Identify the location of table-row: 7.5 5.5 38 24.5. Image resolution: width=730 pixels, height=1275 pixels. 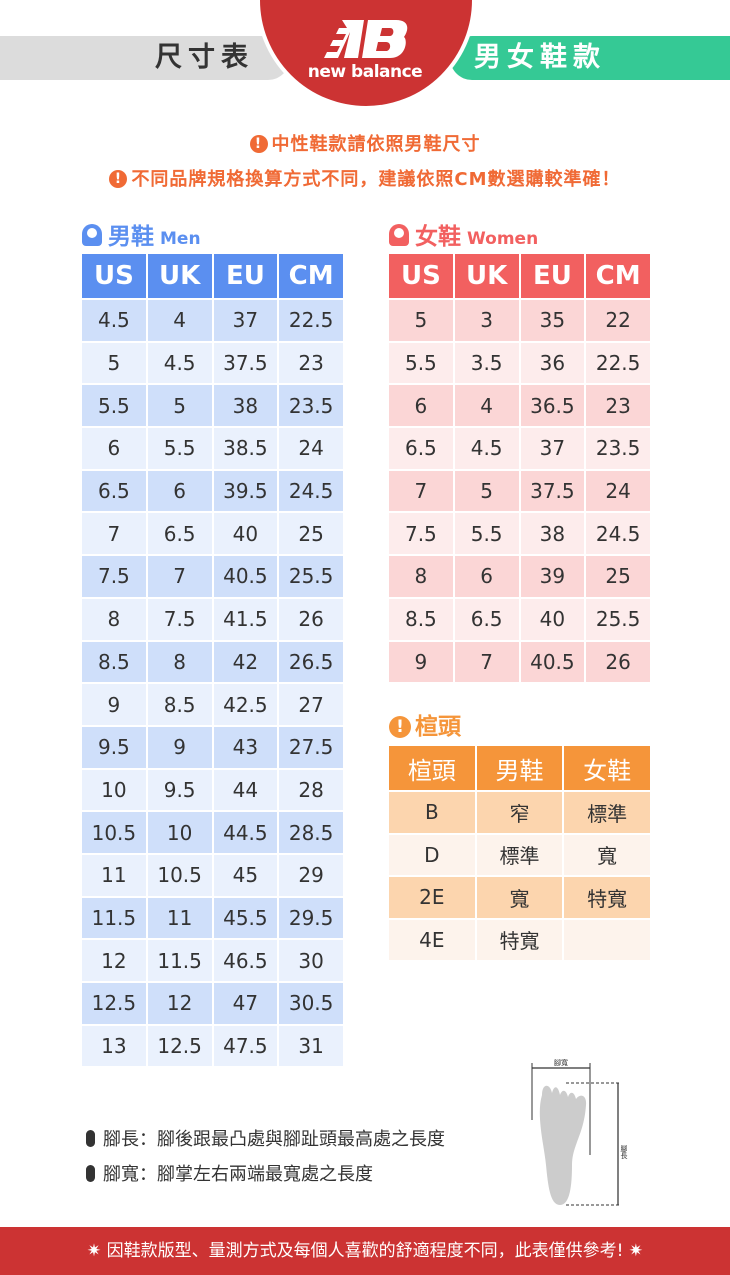
(519, 534).